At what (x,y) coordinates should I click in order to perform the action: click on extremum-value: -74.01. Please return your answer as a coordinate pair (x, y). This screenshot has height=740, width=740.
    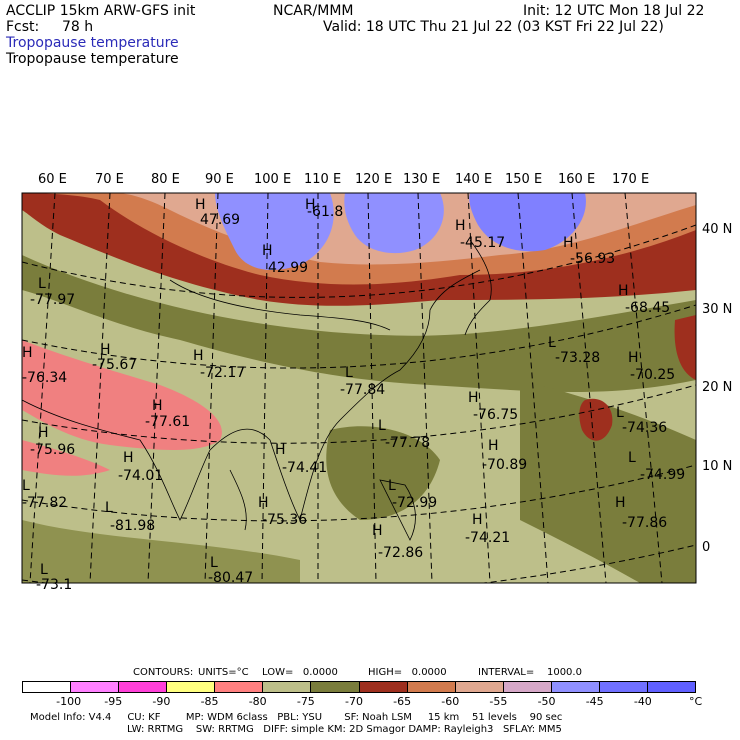
    Looking at the image, I should click on (141, 476).